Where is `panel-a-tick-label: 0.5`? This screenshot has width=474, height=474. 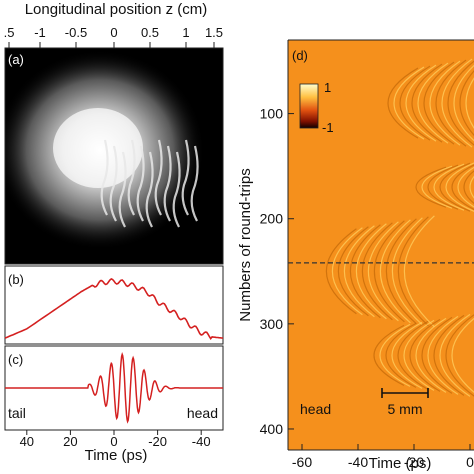 panel-a-tick-label: 0.5 is located at coordinates (150, 32).